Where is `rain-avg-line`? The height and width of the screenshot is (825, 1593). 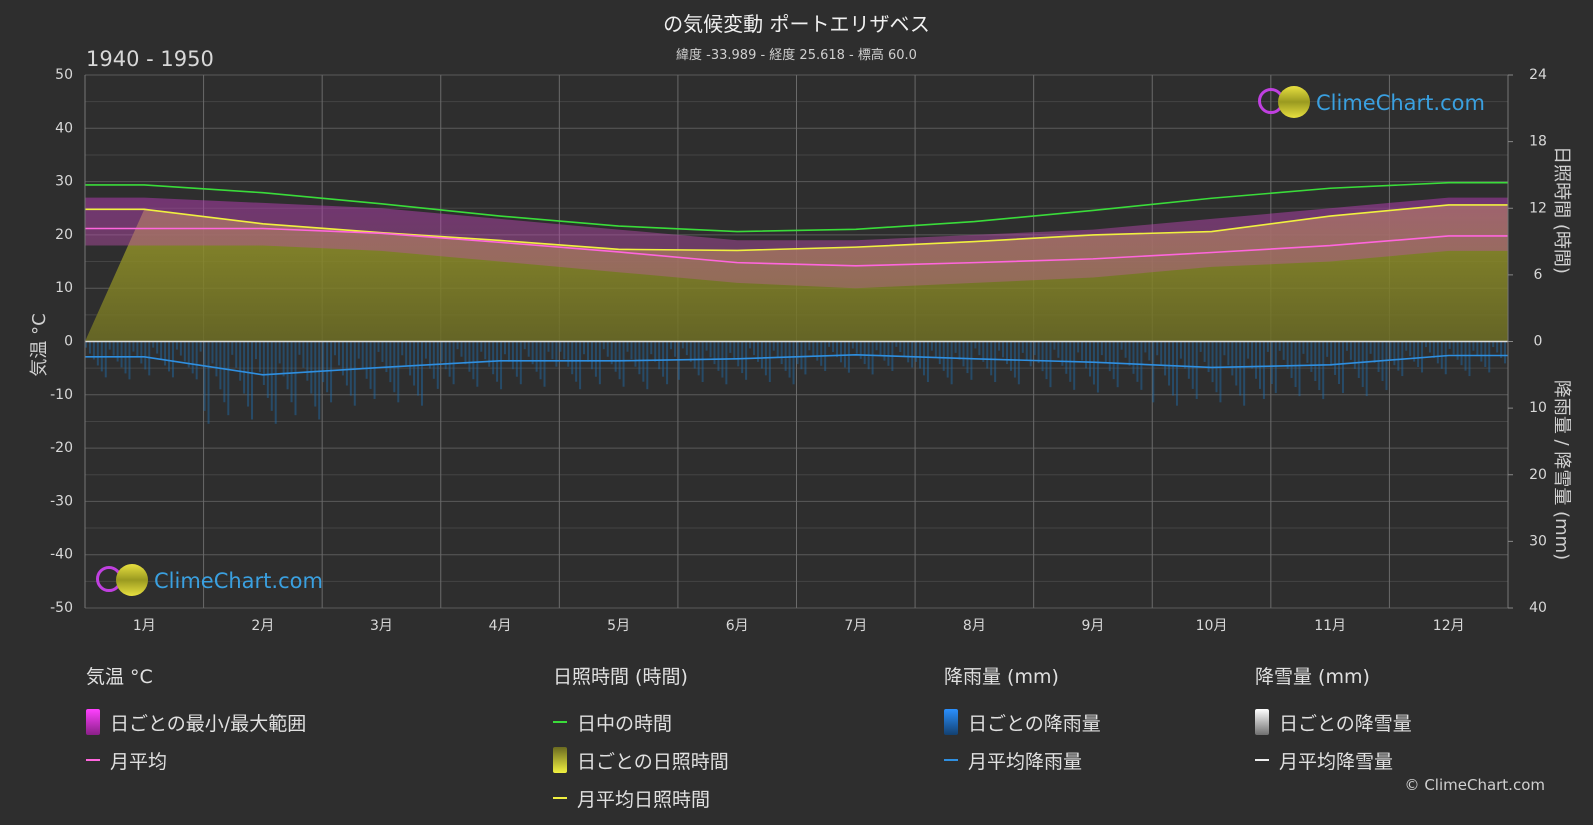 rain-avg-line is located at coordinates (796, 365).